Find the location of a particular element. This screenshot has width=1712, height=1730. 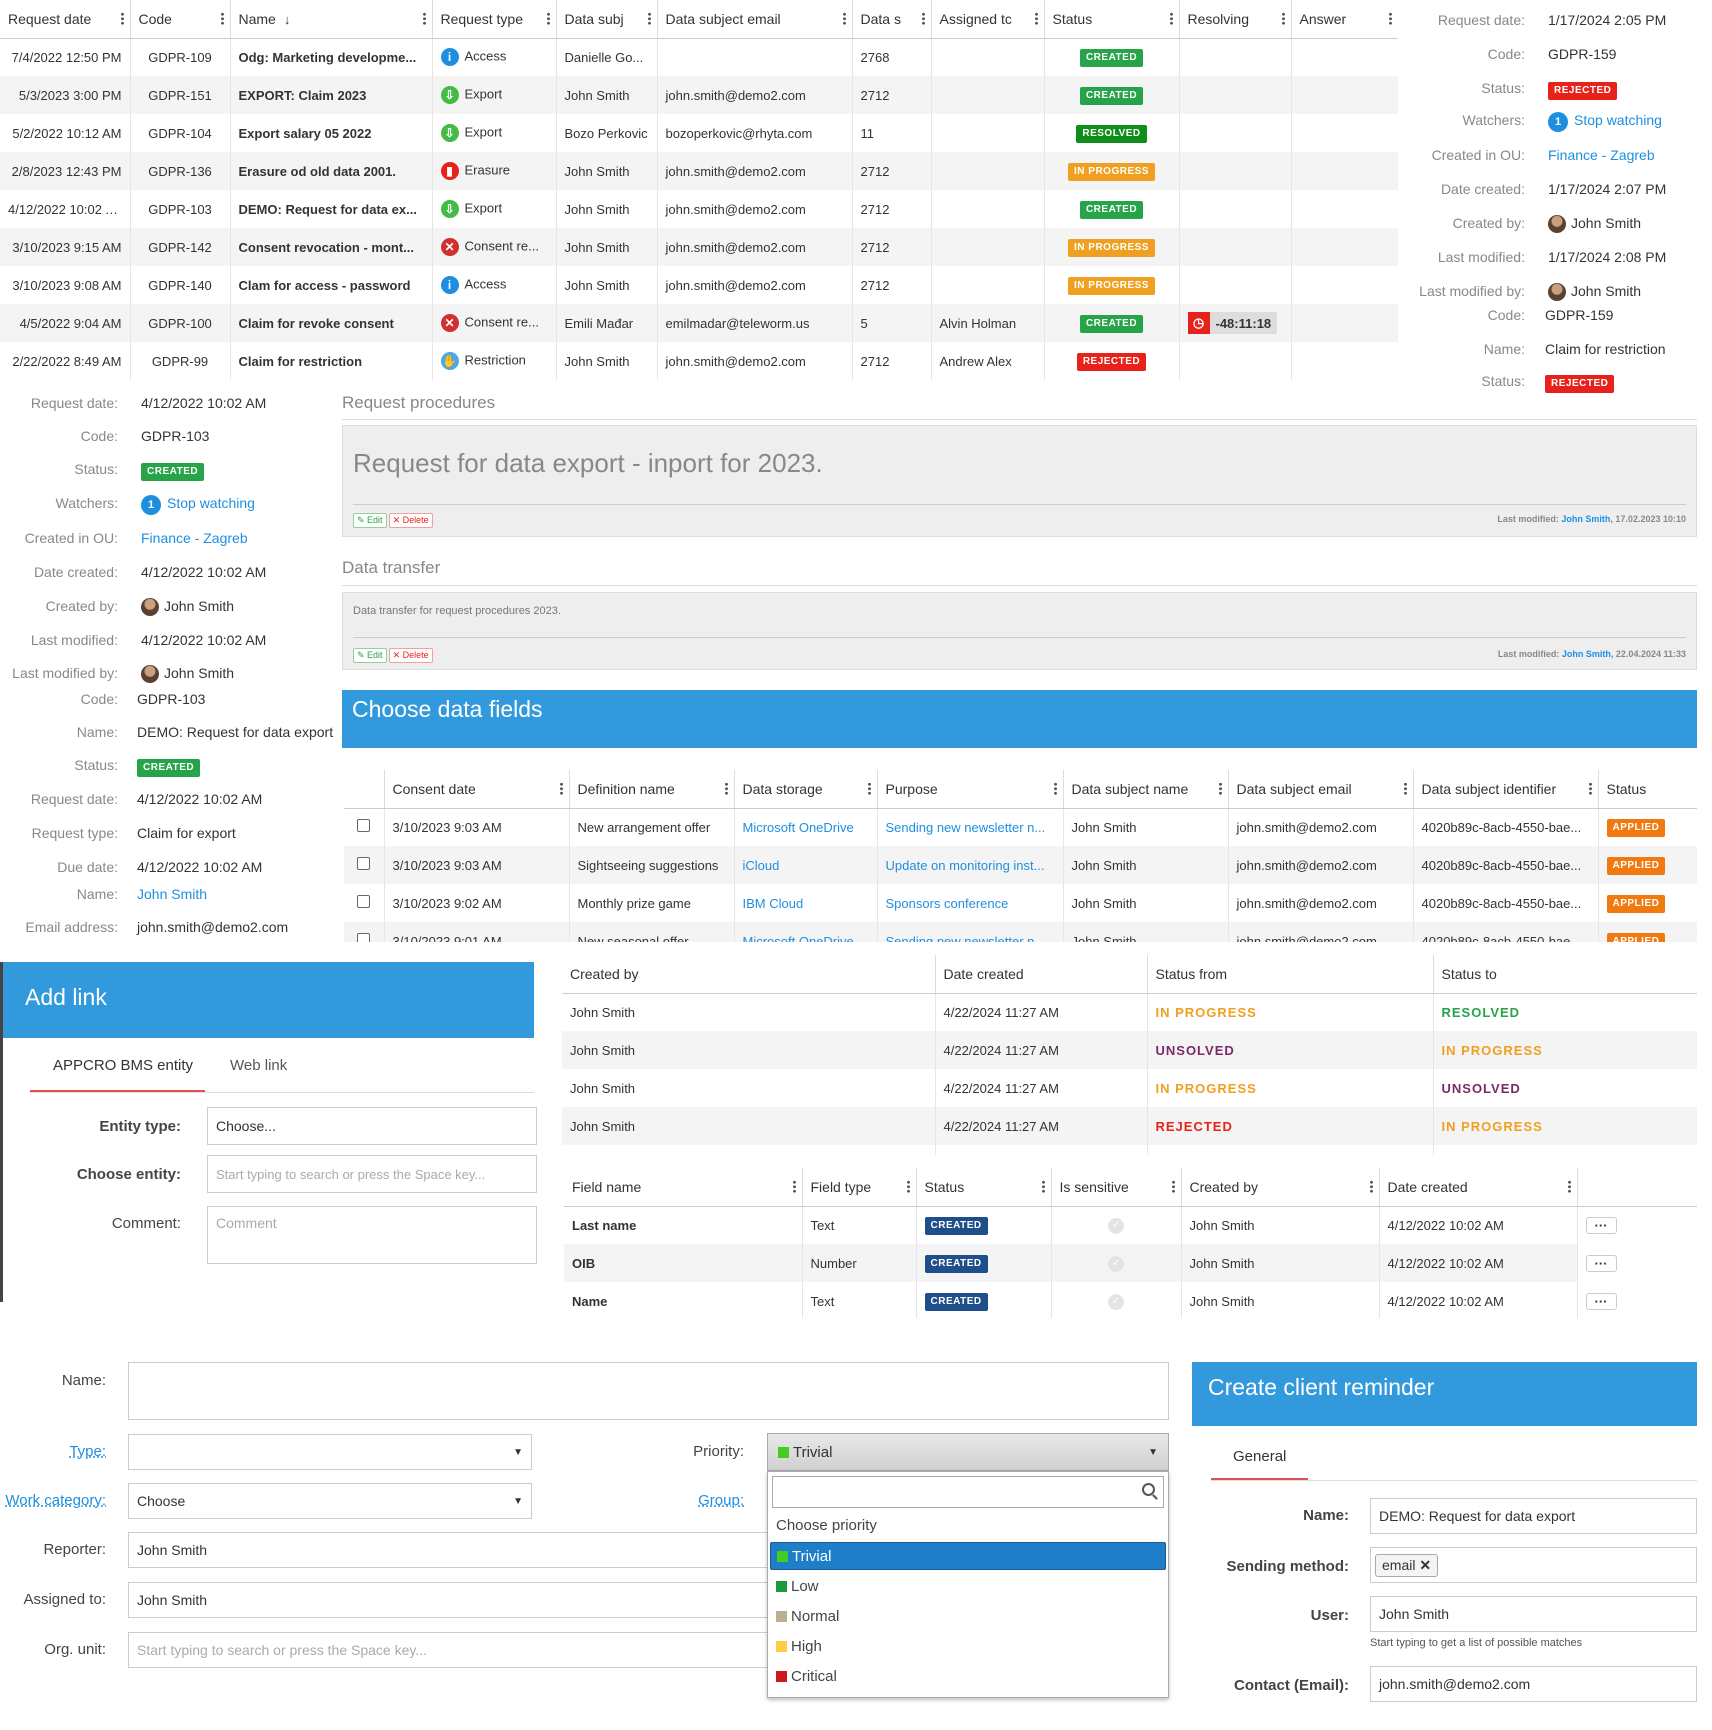

sending-method-input: email ✕ is located at coordinates (1533, 1565).